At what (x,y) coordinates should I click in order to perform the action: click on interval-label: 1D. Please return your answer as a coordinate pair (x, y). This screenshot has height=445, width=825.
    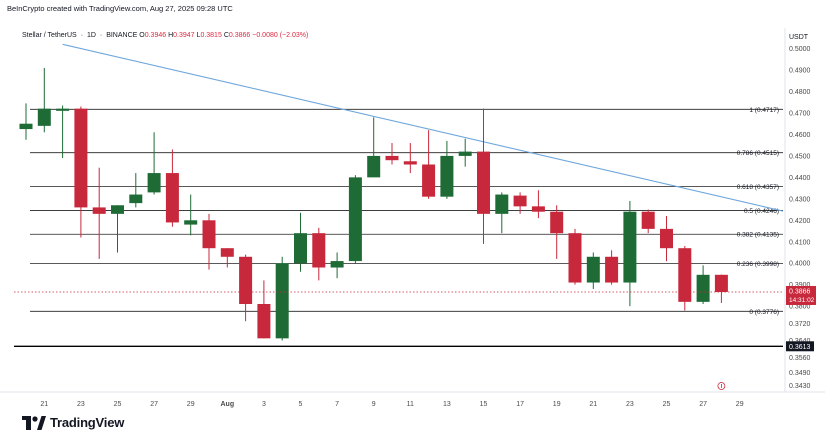
    Looking at the image, I should click on (91, 35).